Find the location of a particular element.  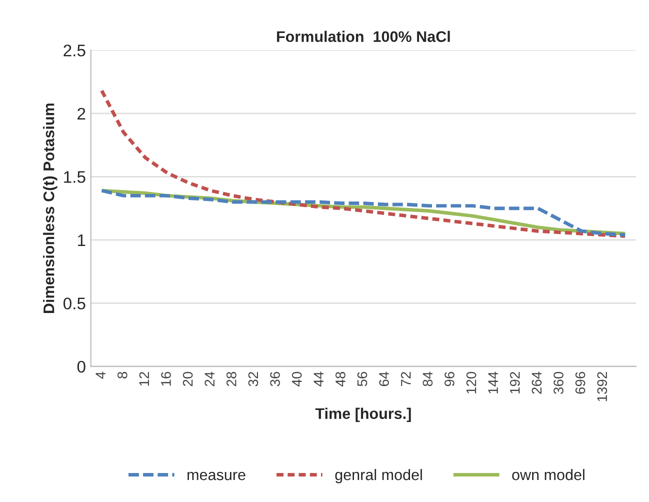

x-tick-label: 48 is located at coordinates (341, 379).